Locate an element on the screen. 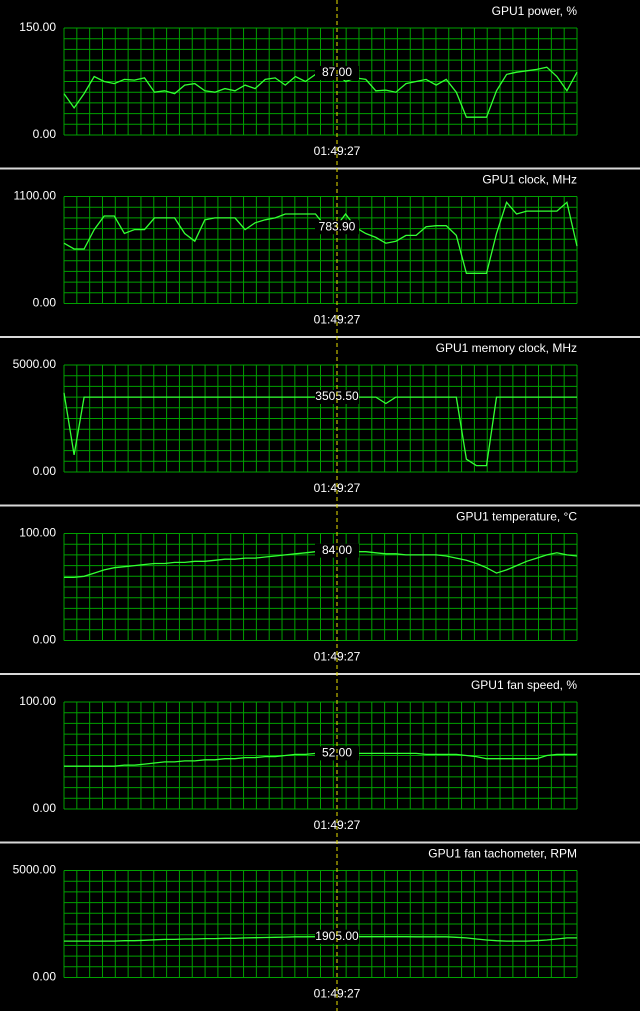  y-tick-label: 150.00 is located at coordinates (37, 27).